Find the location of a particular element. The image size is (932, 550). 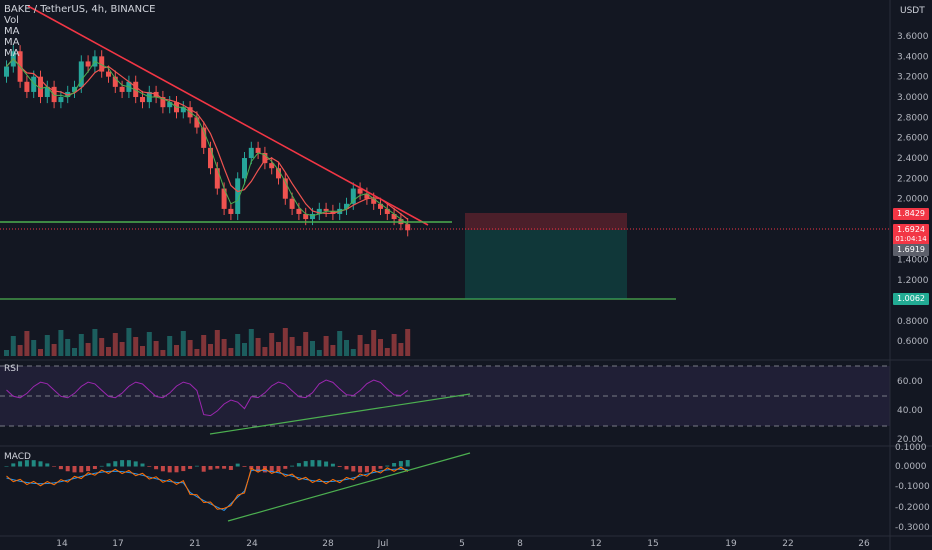

price-tick-label: 2.6000 is located at coordinates (913, 139).